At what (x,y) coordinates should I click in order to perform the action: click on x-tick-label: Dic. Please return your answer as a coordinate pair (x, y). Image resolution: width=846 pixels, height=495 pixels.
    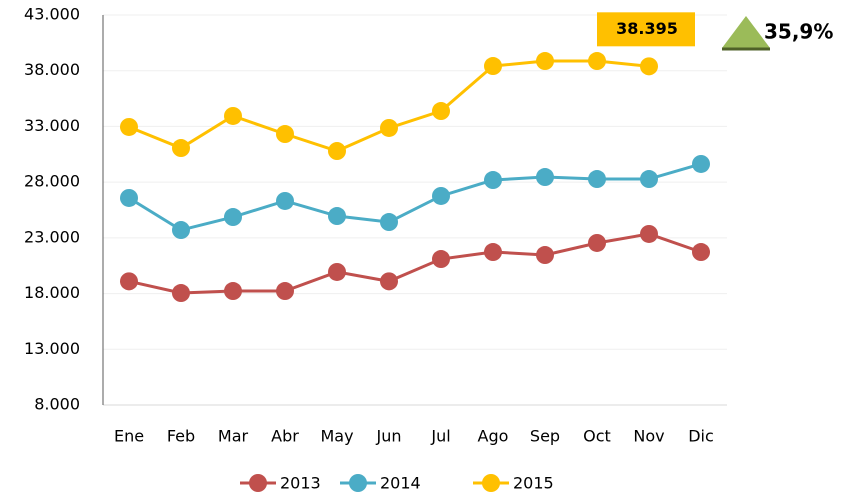
    Looking at the image, I should click on (701, 436).